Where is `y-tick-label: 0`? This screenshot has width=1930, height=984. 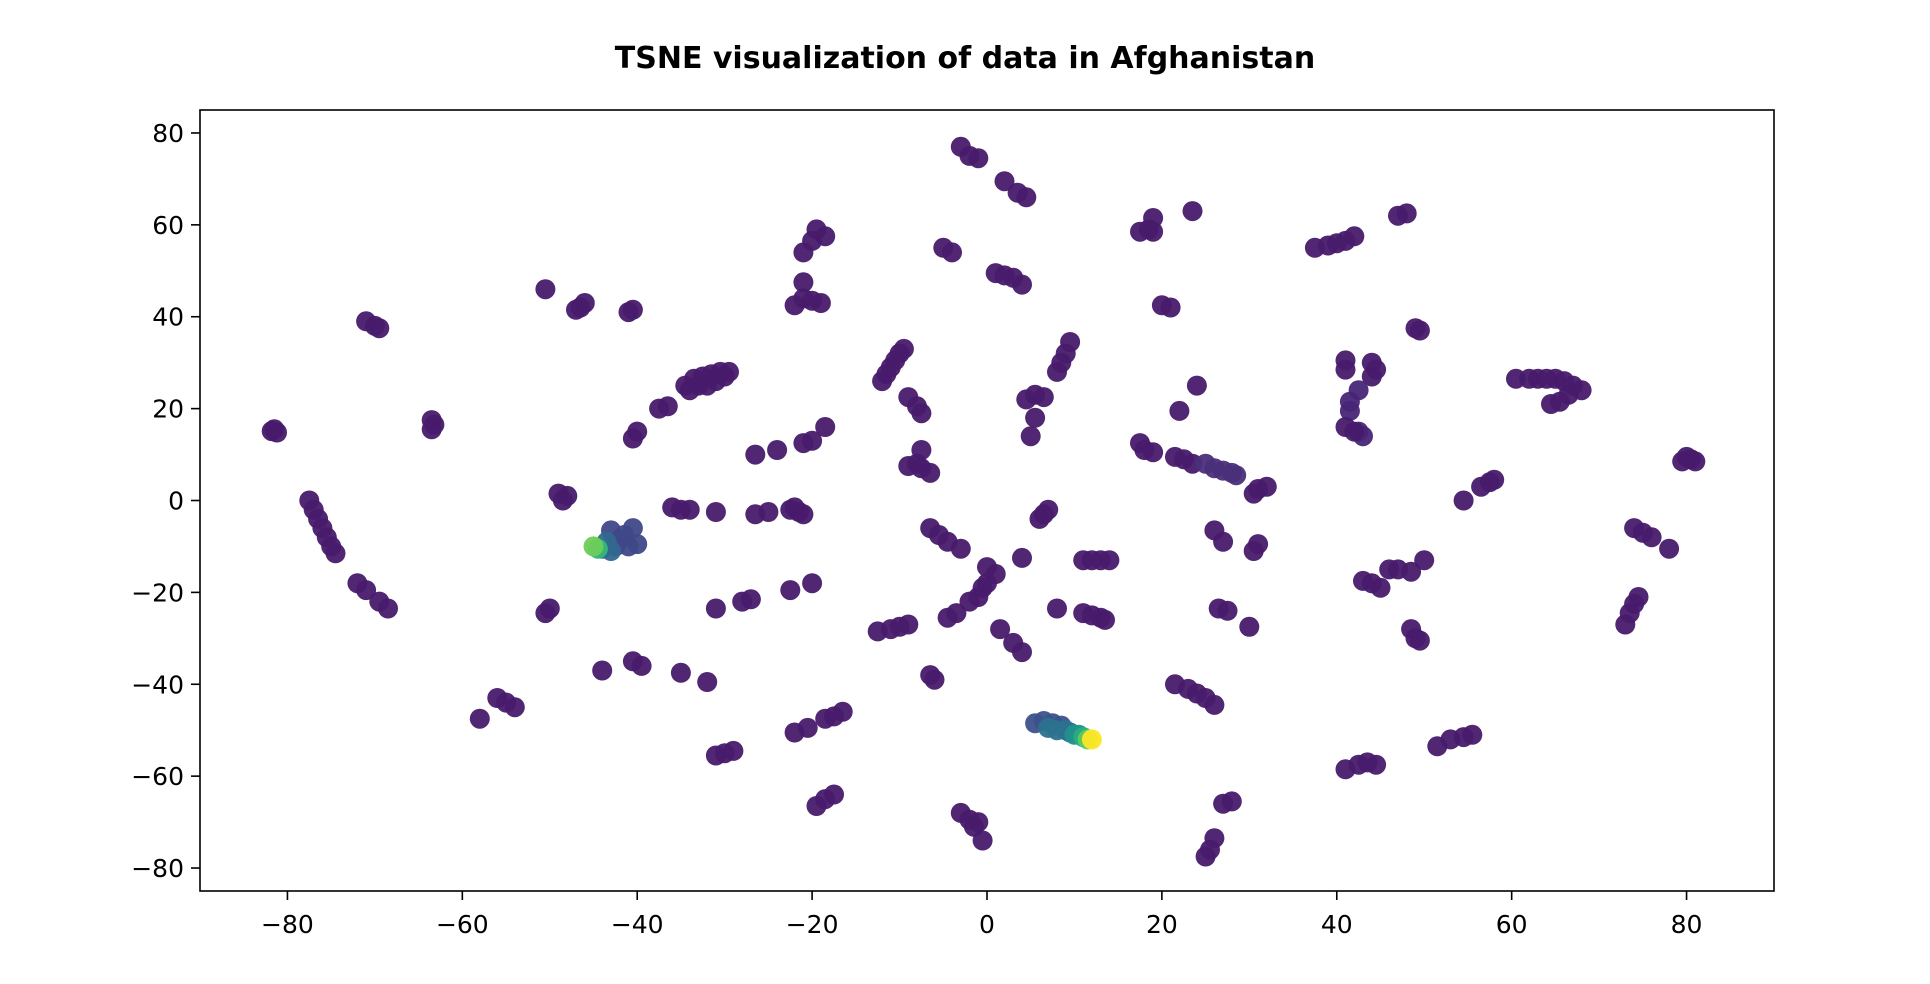 y-tick-label: 0 is located at coordinates (176, 501).